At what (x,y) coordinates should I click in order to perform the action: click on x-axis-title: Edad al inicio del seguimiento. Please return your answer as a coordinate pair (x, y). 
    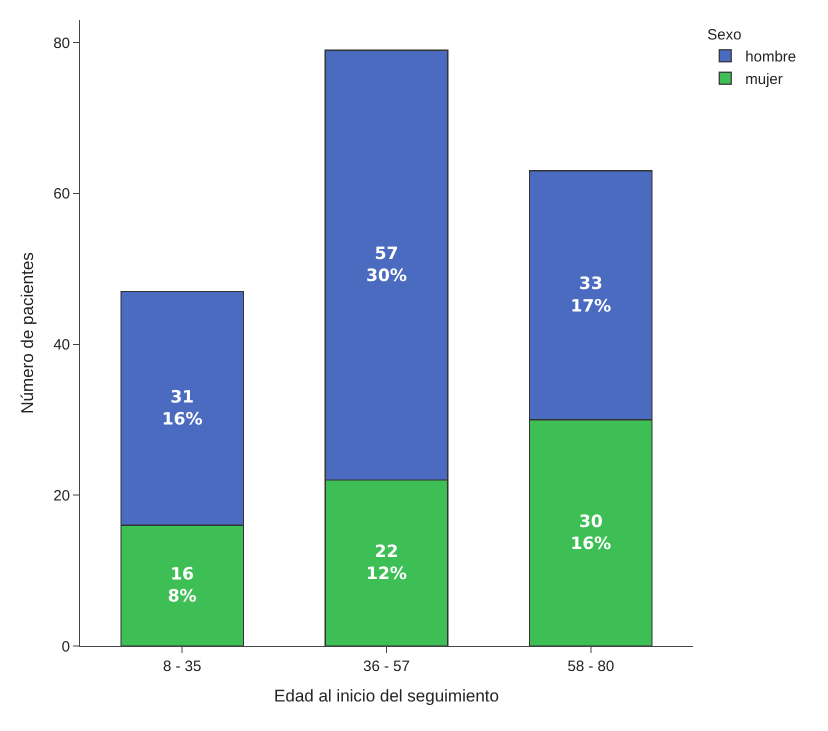
    Looking at the image, I should click on (386, 696).